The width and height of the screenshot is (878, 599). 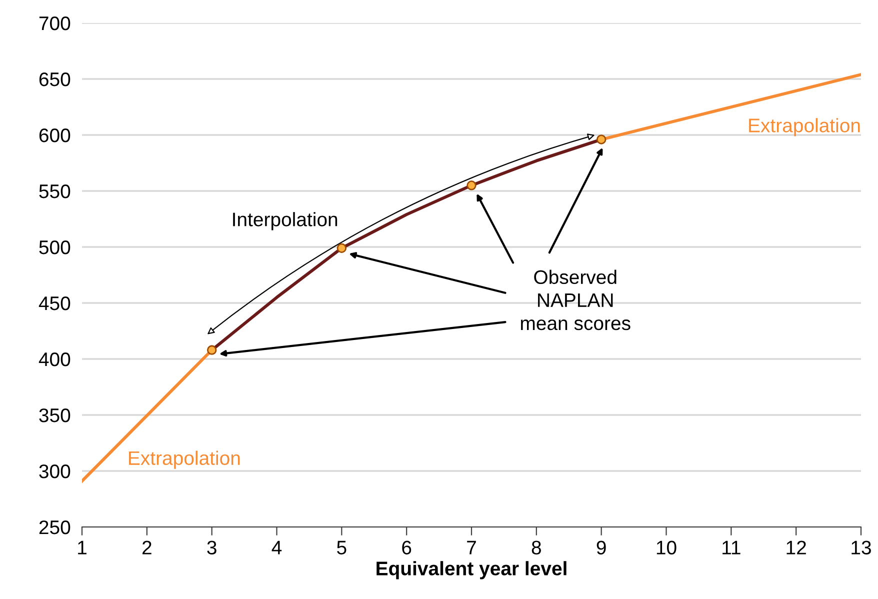 What do you see at coordinates (54, 23) in the screenshot?
I see `y-tick-label: 700` at bounding box center [54, 23].